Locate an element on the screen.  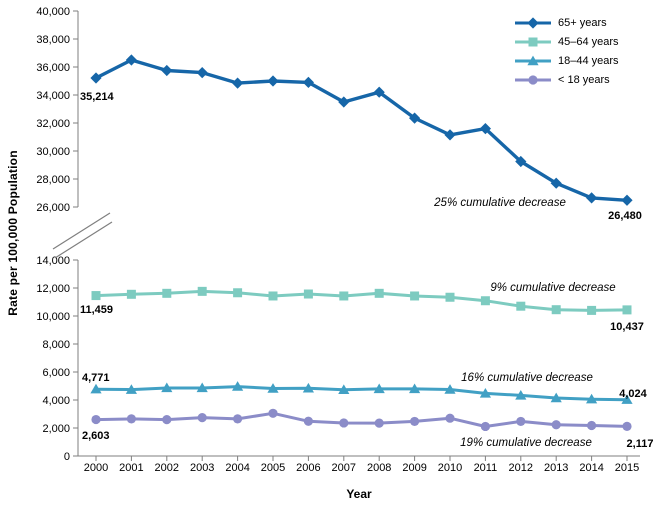
legend-item-65-plus: 65+ years is located at coordinates (566, 22).